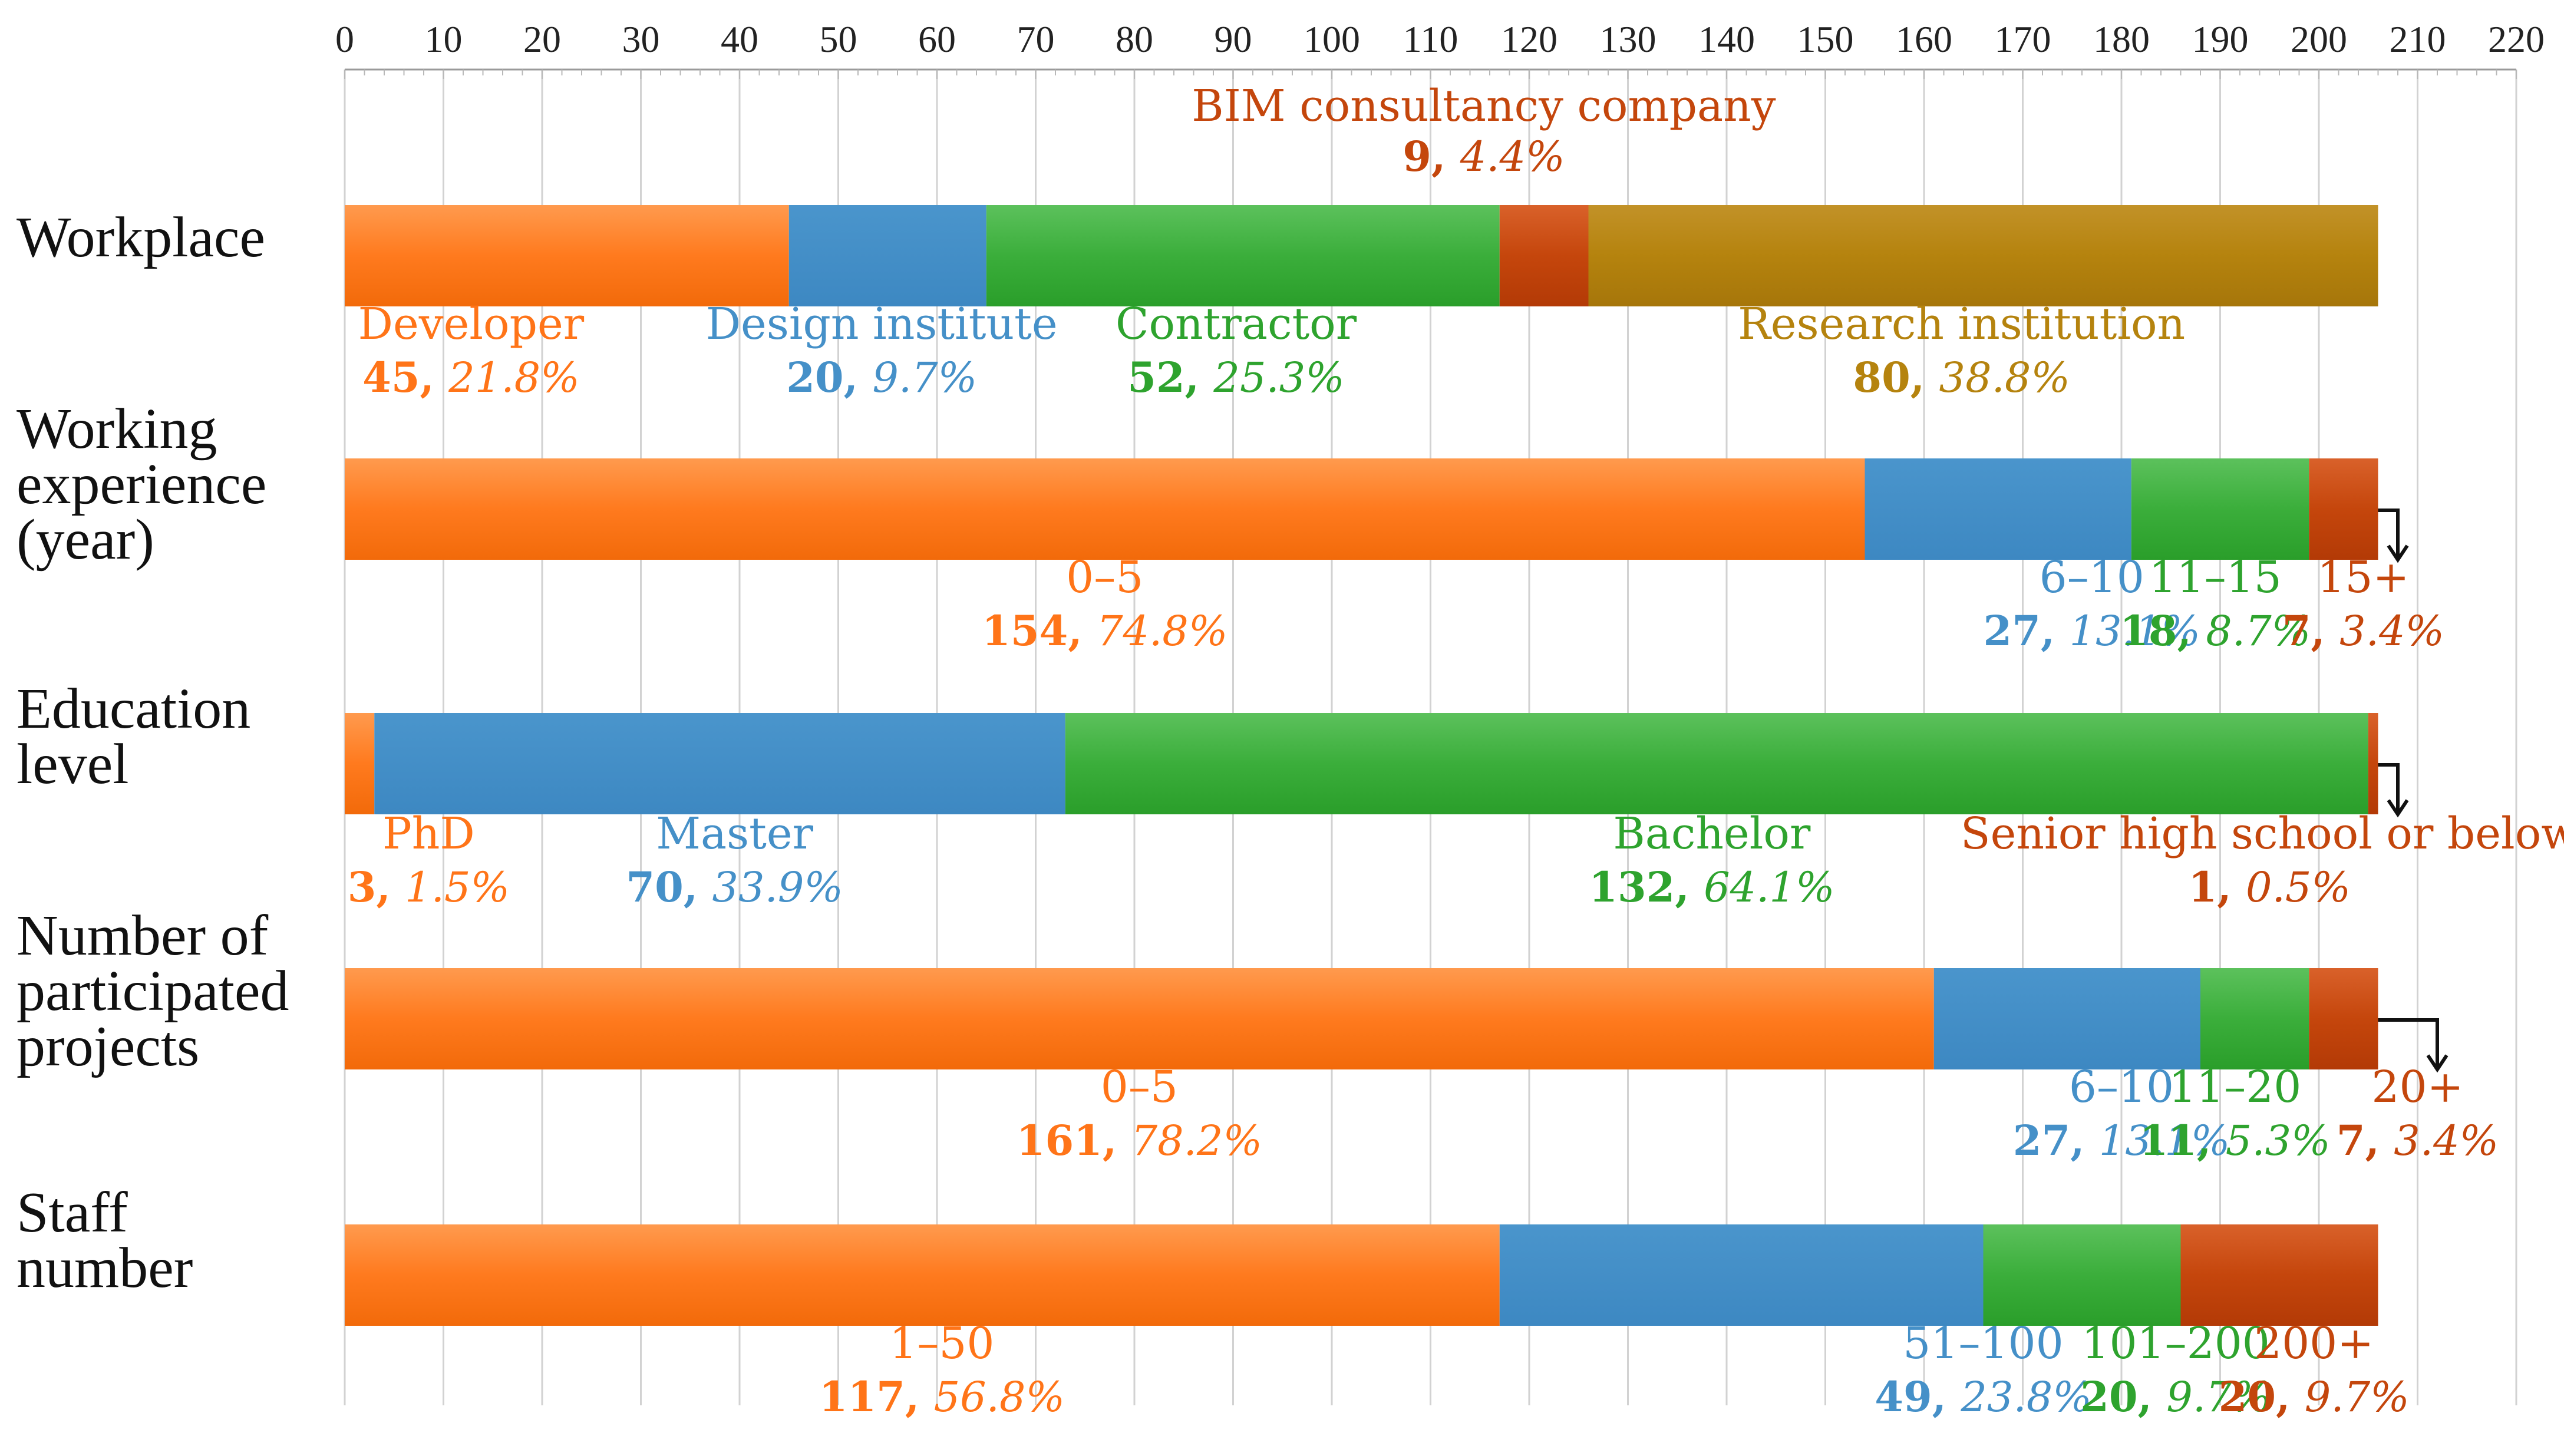 The width and height of the screenshot is (2564, 1456). I want to click on x-tick-label-30: 30, so click(641, 39).